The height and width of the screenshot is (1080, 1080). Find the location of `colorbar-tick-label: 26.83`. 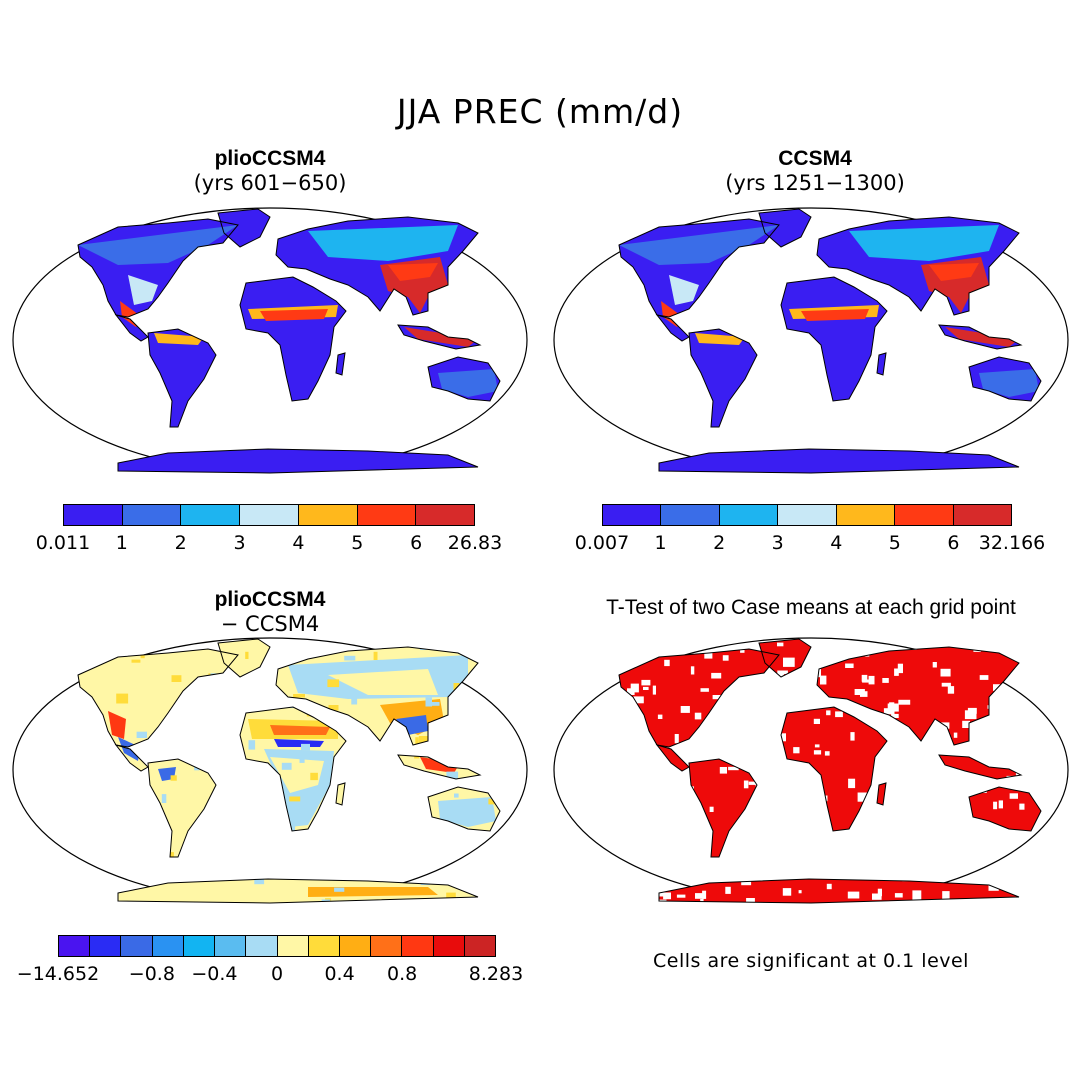

colorbar-tick-label: 26.83 is located at coordinates (475, 543).